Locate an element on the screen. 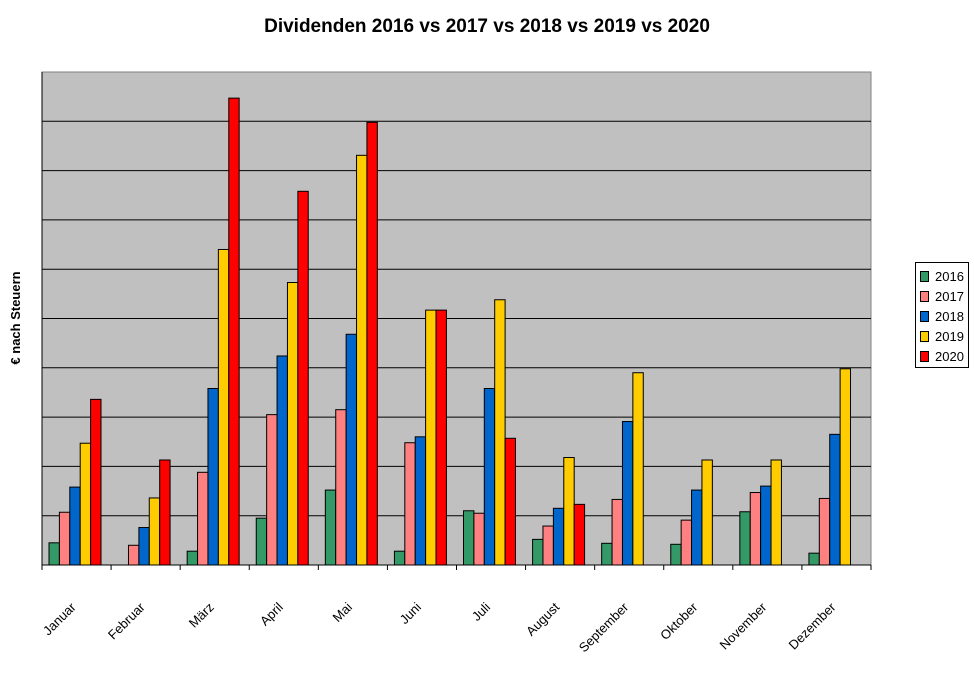 This screenshot has width=974, height=700. bar-2017-mai is located at coordinates (341, 487).